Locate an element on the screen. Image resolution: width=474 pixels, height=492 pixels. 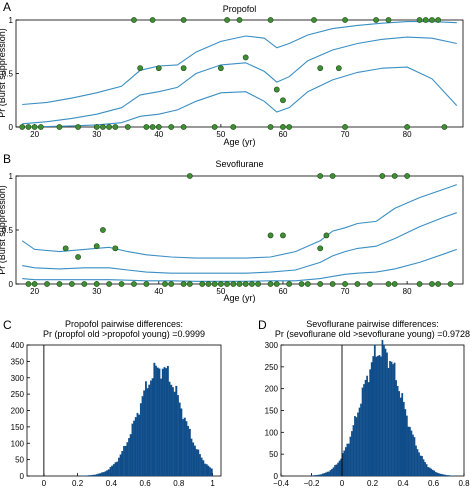
chart-title: Sevoflurane is located at coordinates (239, 164).